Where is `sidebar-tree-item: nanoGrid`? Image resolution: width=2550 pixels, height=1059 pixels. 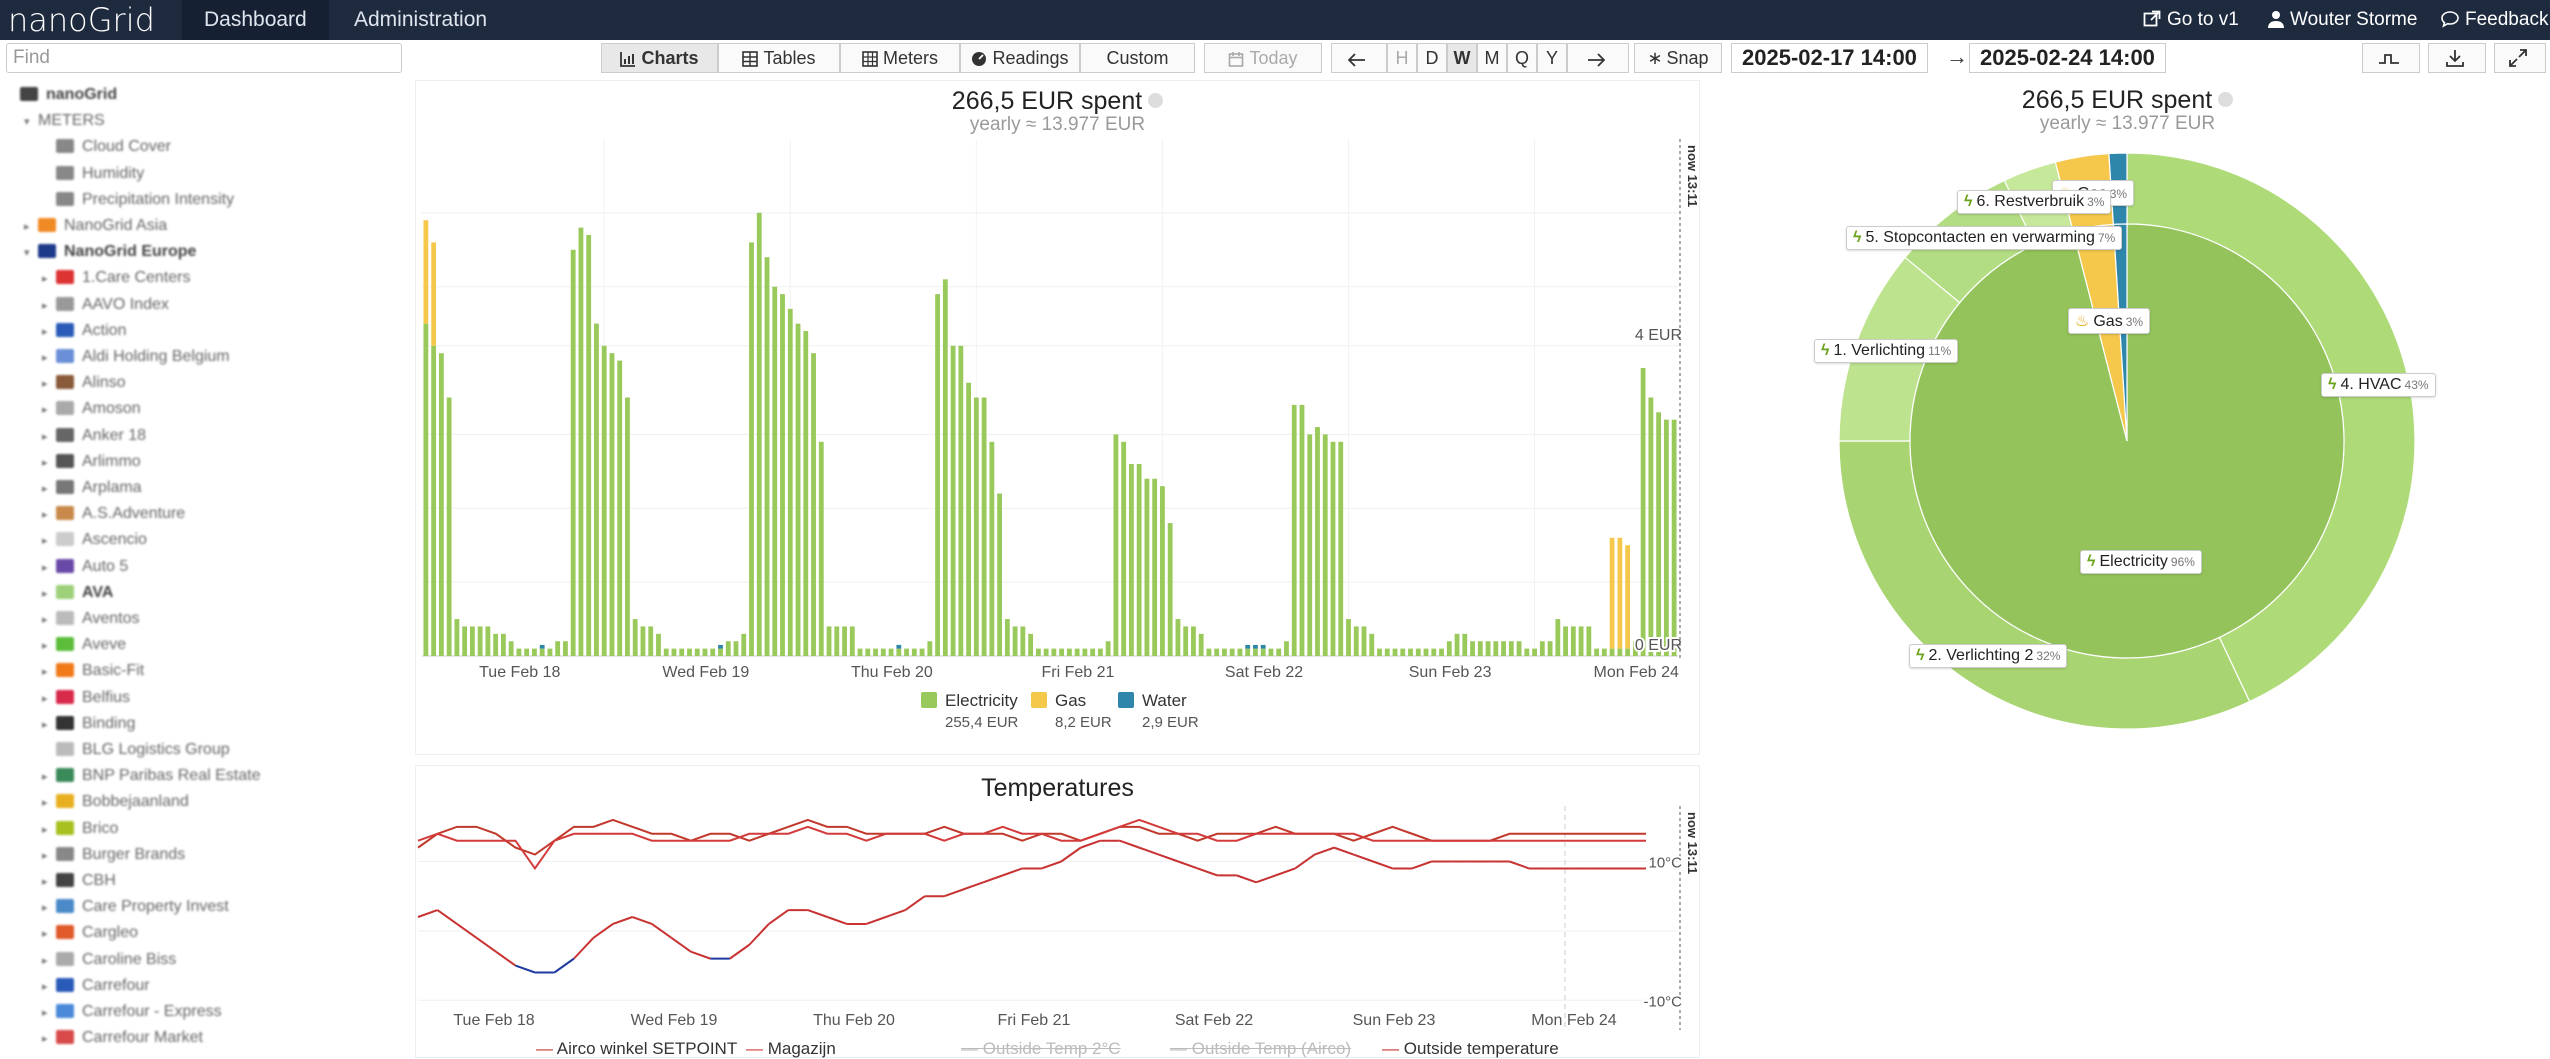
sidebar-tree-item: nanoGrid is located at coordinates (61, 95).